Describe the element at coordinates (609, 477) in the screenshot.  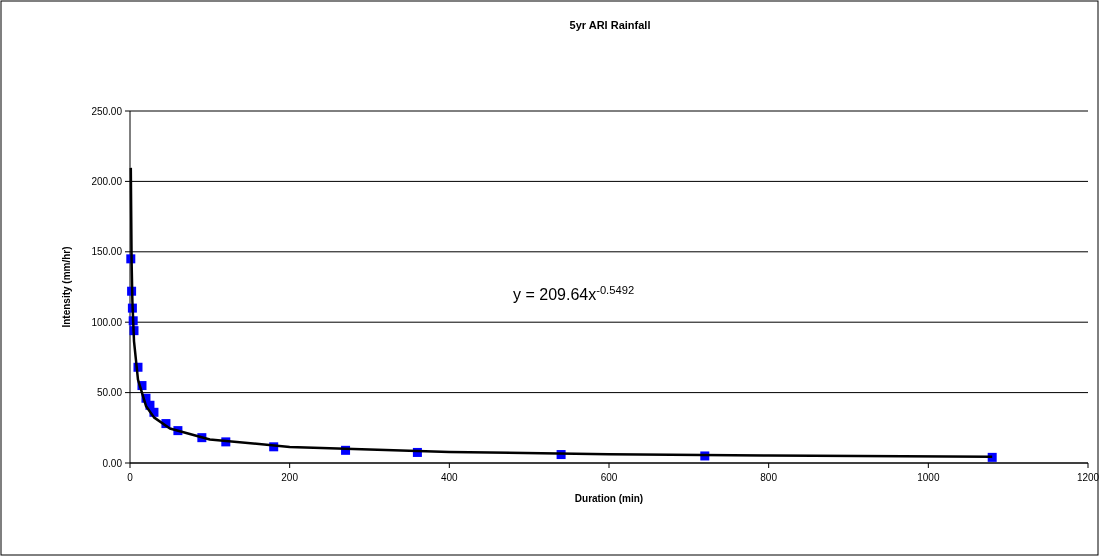
I see `x-tick-label: 600` at that location.